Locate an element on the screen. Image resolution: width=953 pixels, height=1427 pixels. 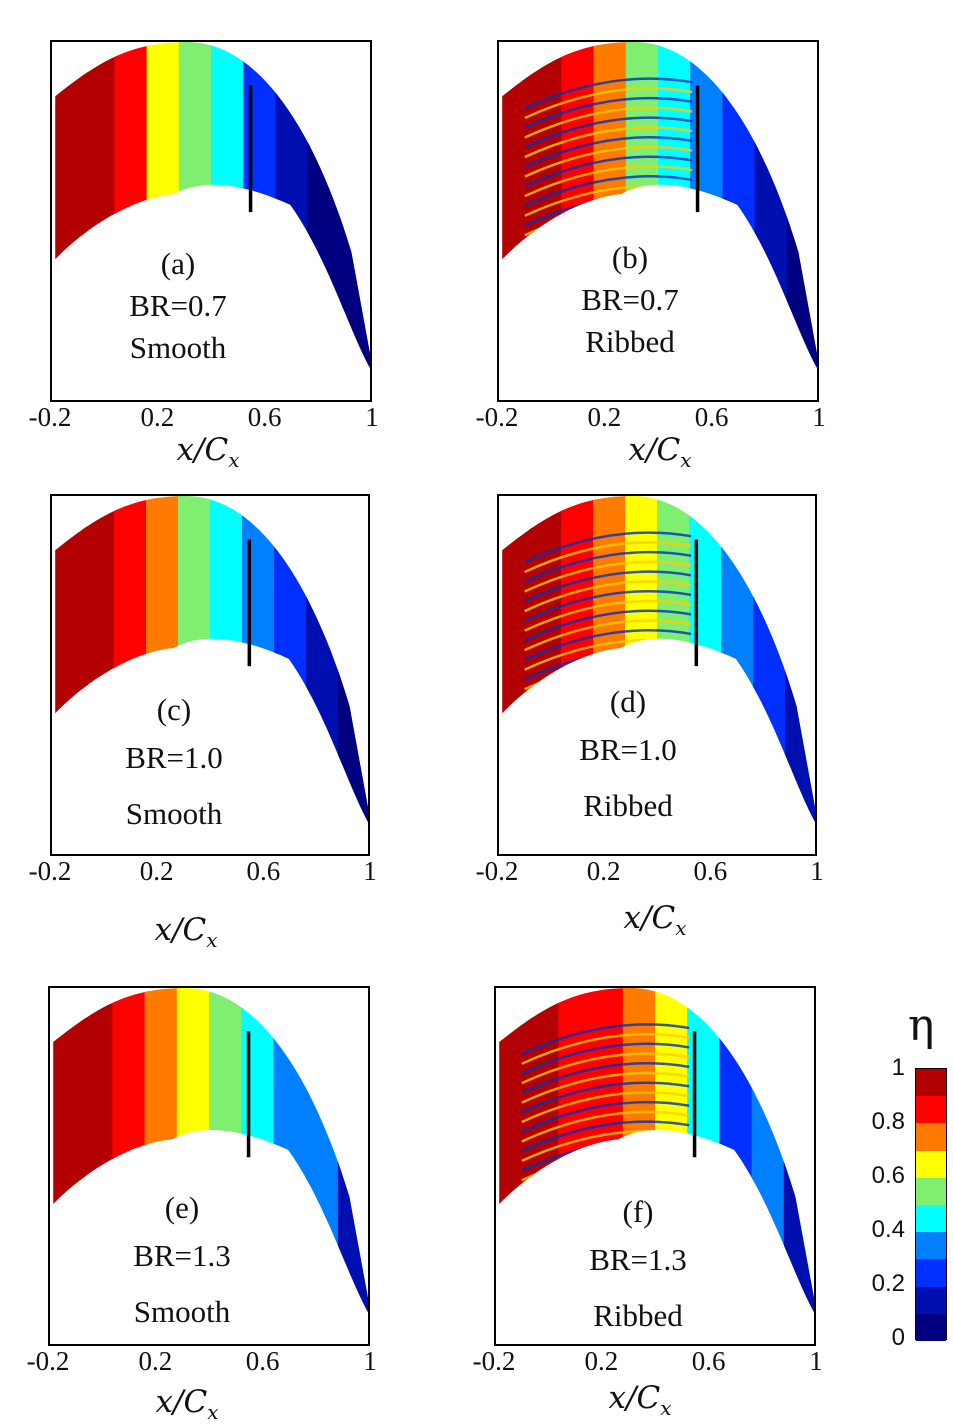
panel-id: (a) is located at coordinates (178, 263).